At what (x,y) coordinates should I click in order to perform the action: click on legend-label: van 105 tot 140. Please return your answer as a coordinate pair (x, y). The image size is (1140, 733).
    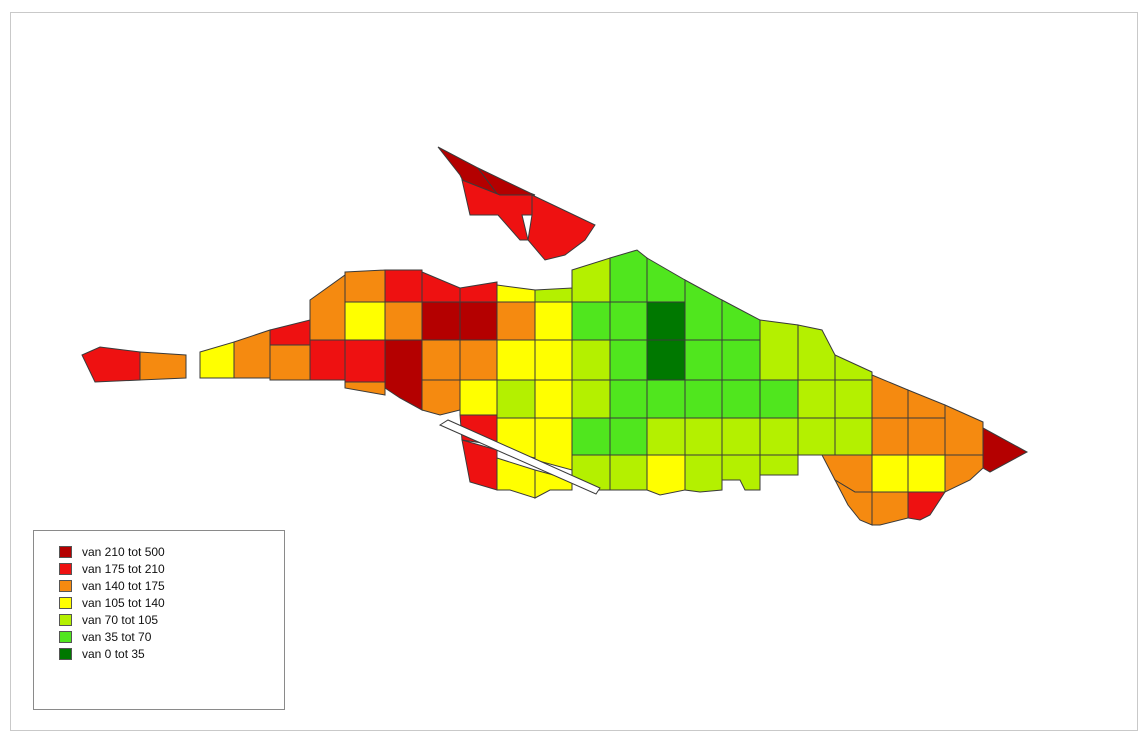
    Looking at the image, I should click on (123, 602).